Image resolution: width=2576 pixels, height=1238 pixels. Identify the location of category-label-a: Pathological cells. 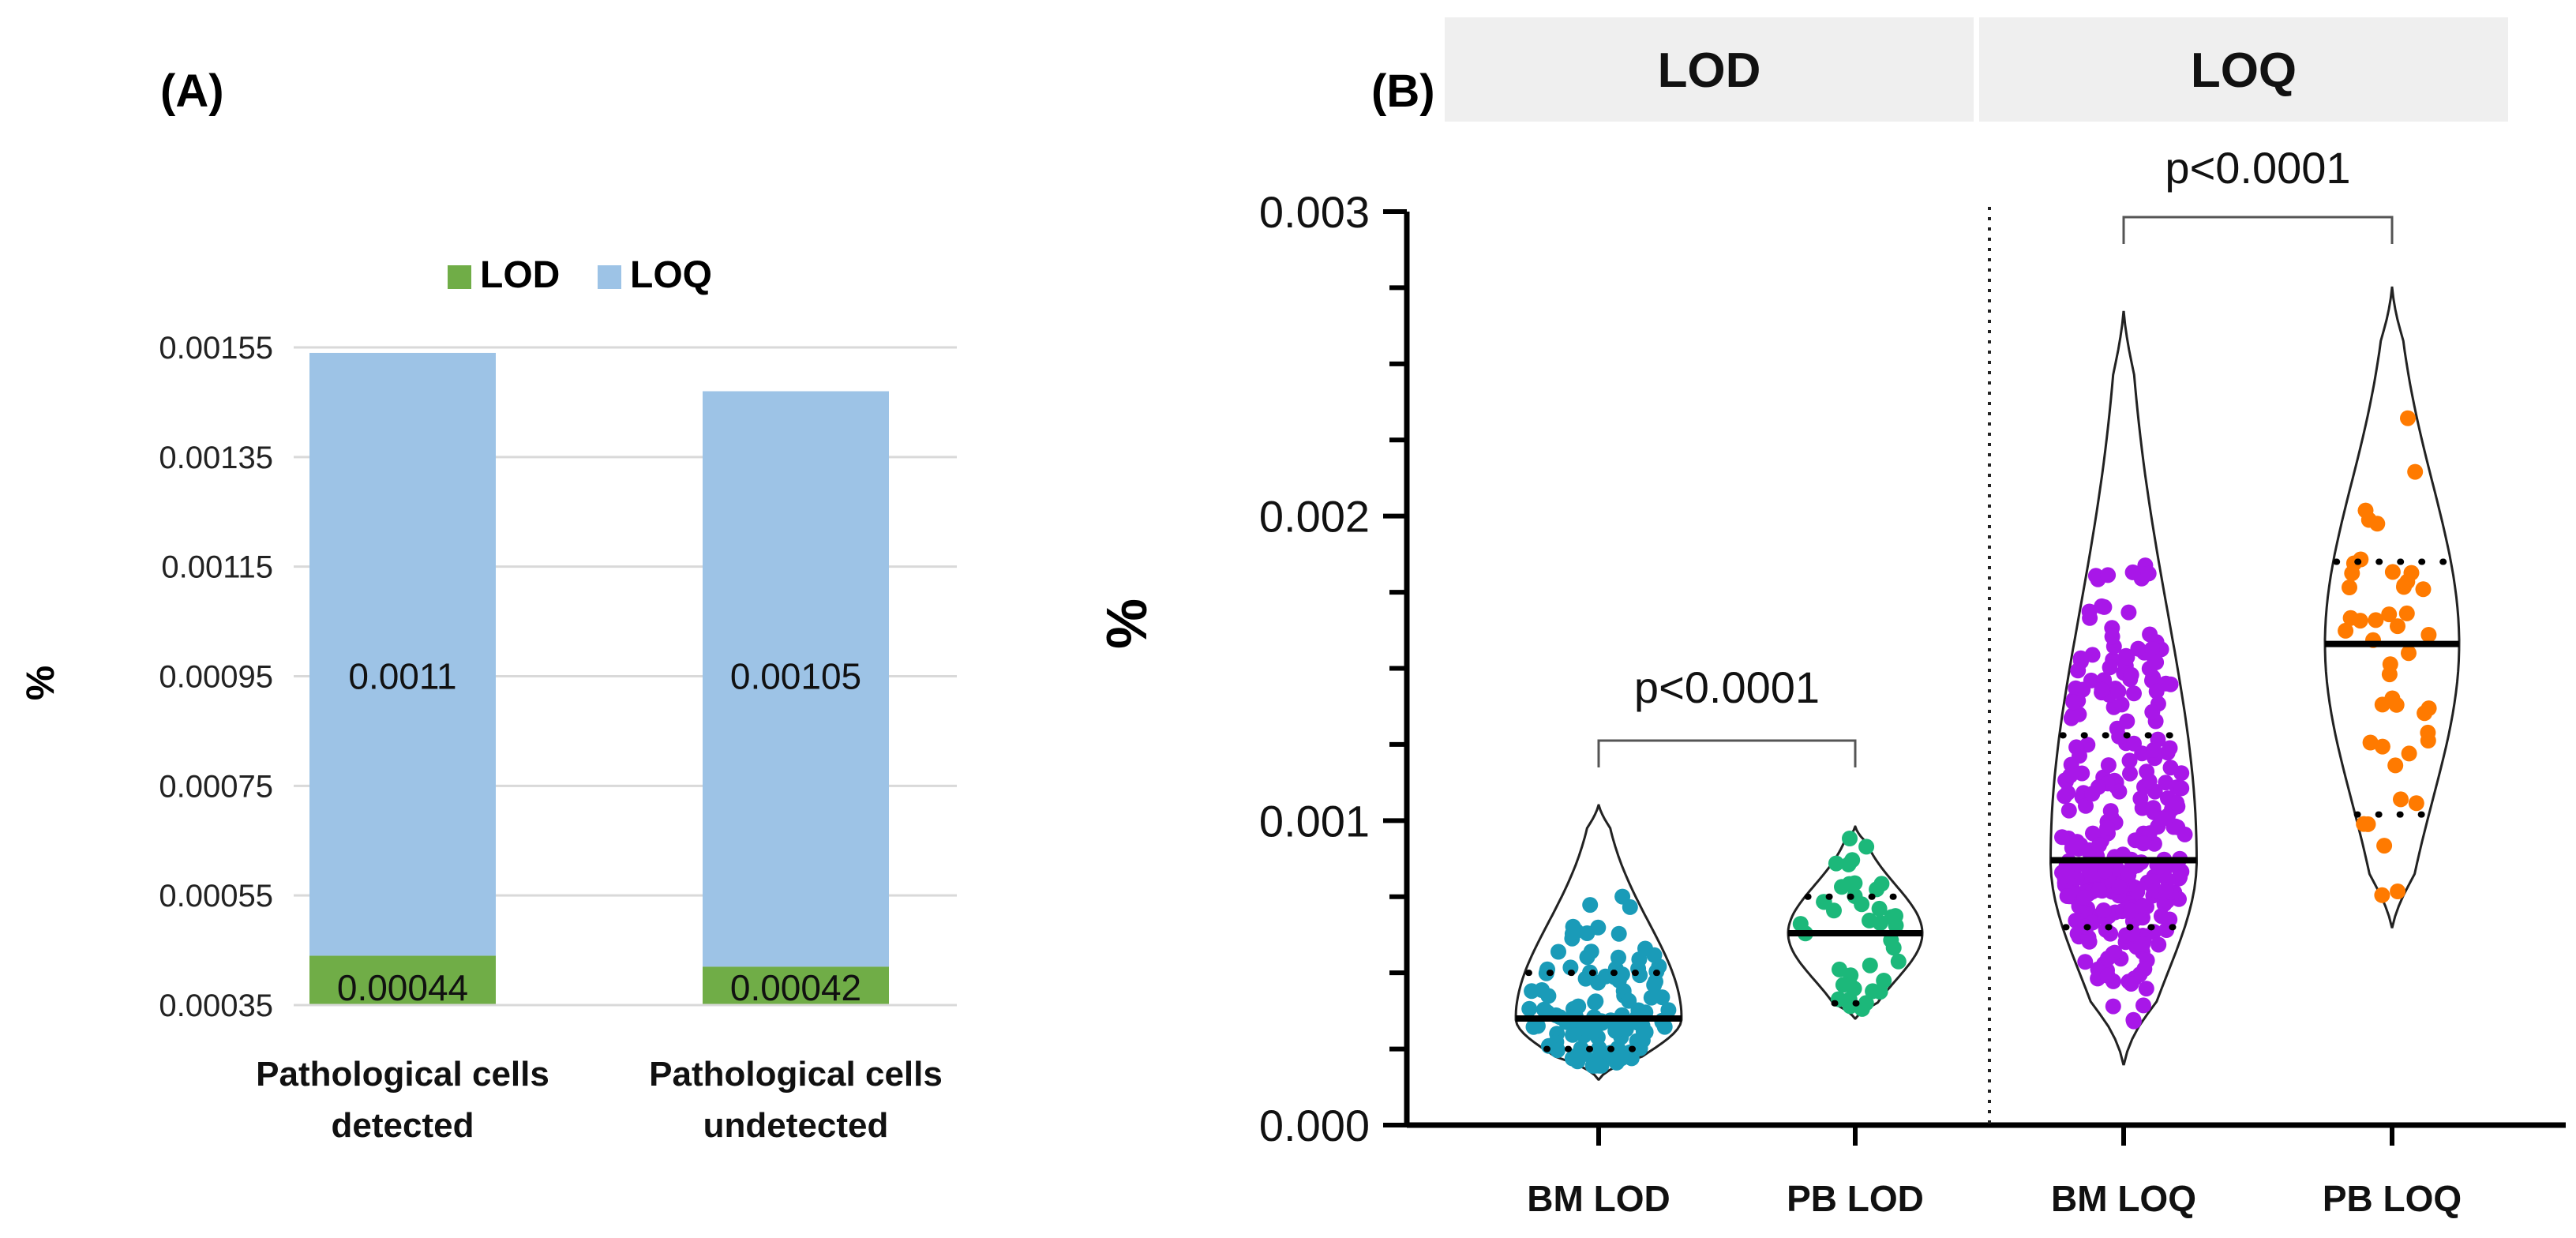
(402, 1075).